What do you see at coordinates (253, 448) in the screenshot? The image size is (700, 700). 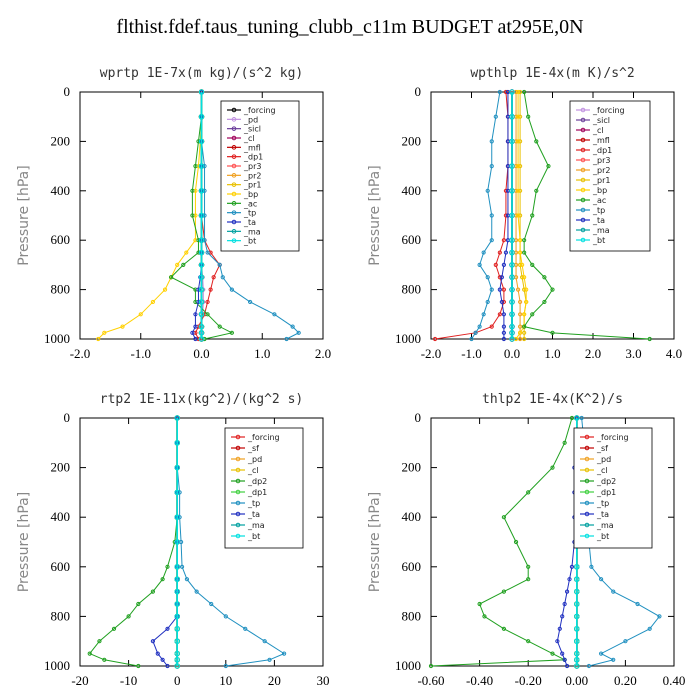 I see `legend-label: _sf` at bounding box center [253, 448].